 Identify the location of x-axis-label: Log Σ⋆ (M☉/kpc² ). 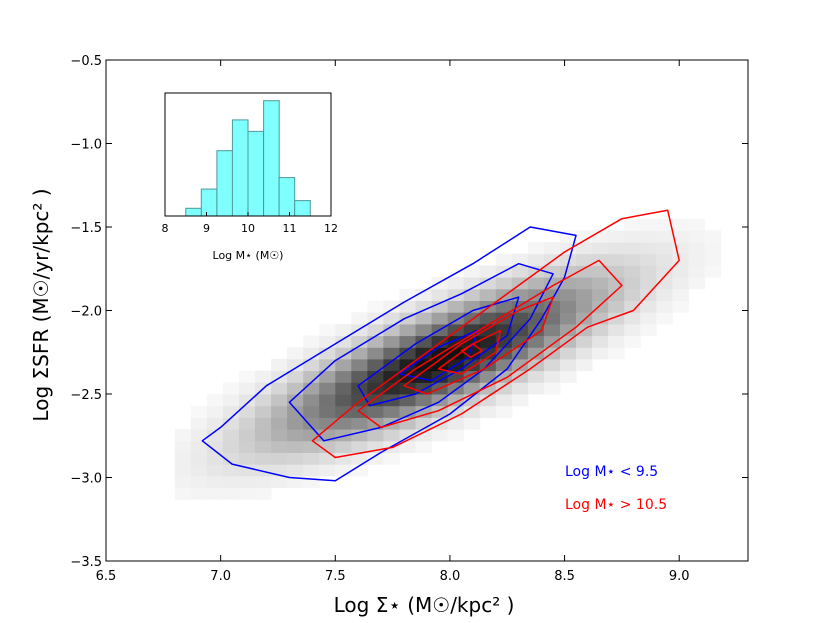
(424, 605).